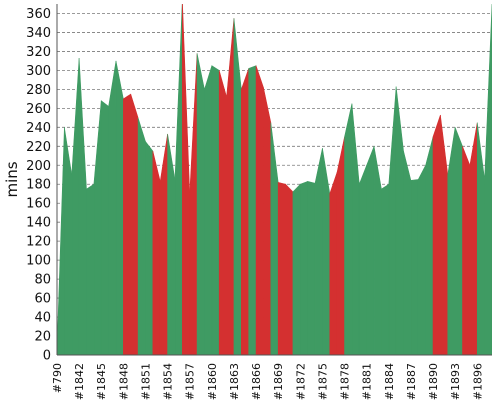 The image size is (500, 400). I want to click on y-tick-label: 20, so click(42, 337).